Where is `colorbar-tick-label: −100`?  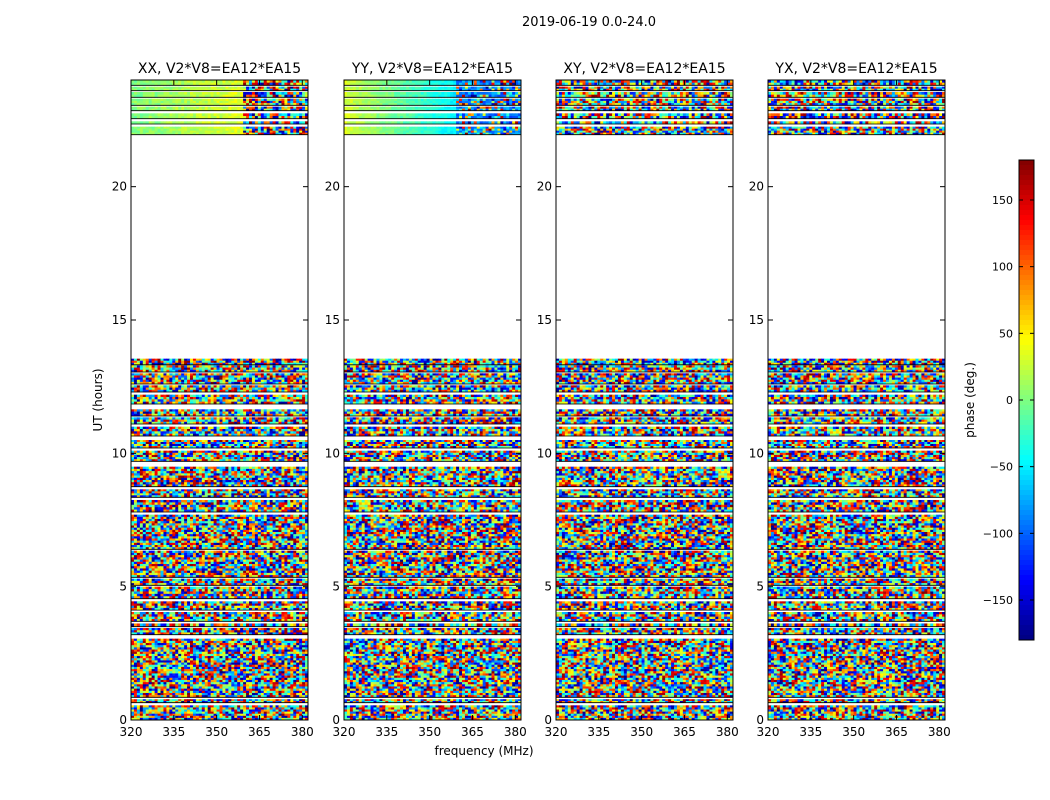 colorbar-tick-label: −100 is located at coordinates (998, 533).